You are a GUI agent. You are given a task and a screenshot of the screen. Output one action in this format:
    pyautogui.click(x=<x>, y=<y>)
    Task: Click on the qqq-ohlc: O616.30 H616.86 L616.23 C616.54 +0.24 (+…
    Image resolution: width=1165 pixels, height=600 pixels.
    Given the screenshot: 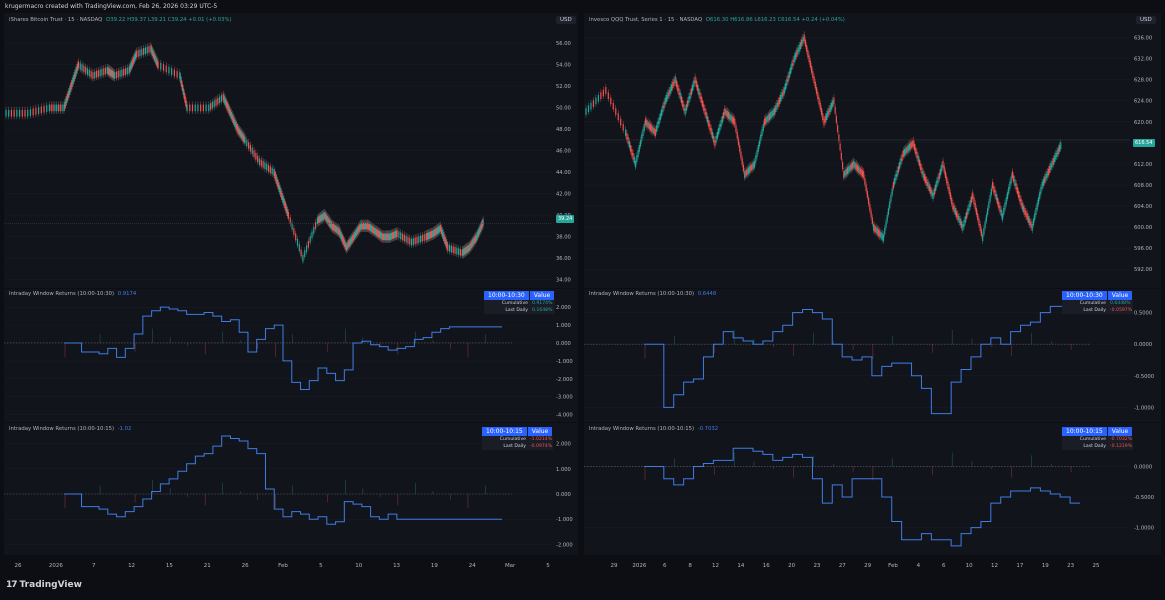 What is the action you would take?
    pyautogui.click(x=775, y=20)
    